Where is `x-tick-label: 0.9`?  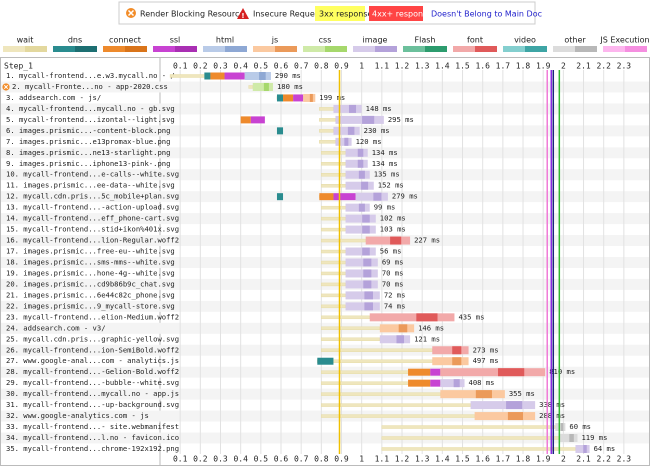
x-tick-label: 0.9 is located at coordinates (341, 459).